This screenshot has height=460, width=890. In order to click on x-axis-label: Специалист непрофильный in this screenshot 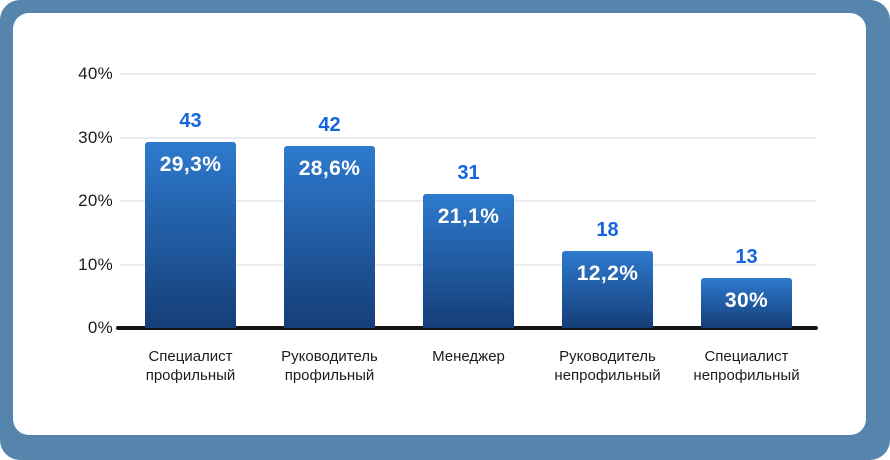, I will do `click(746, 366)`.